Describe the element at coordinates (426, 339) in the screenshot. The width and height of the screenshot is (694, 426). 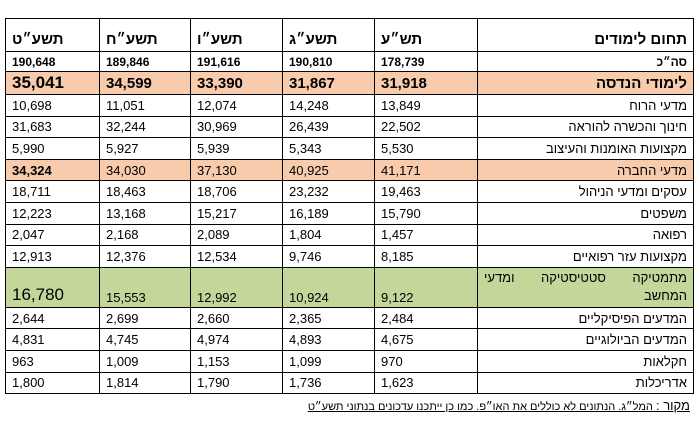
I see `row-value: 4,675` at that location.